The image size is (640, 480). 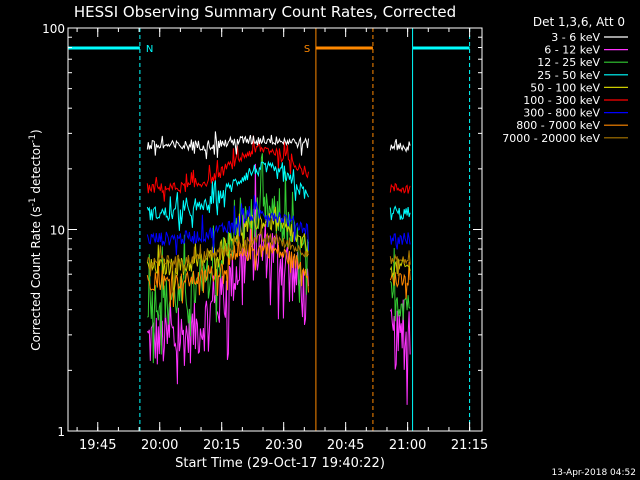 What do you see at coordinates (35, 239) in the screenshot?
I see `y-axis-label: Corrected Count Rate (s-1 detector-1)` at bounding box center [35, 239].